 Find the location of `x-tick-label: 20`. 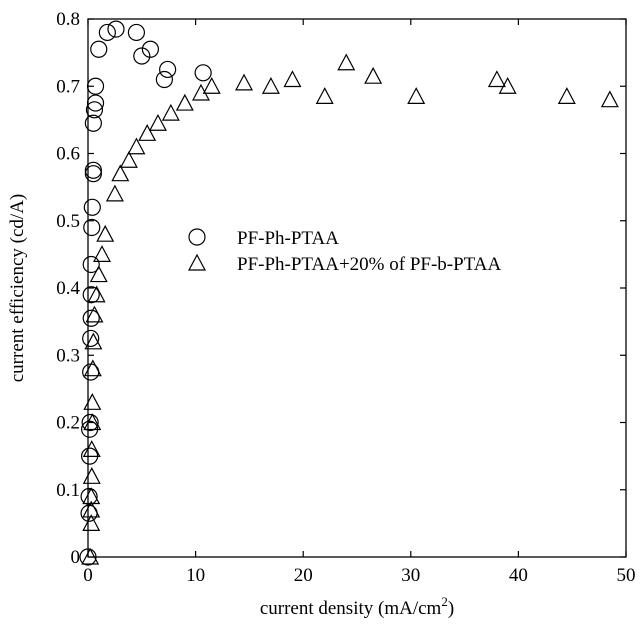

x-tick-label: 20 is located at coordinates (303, 575).